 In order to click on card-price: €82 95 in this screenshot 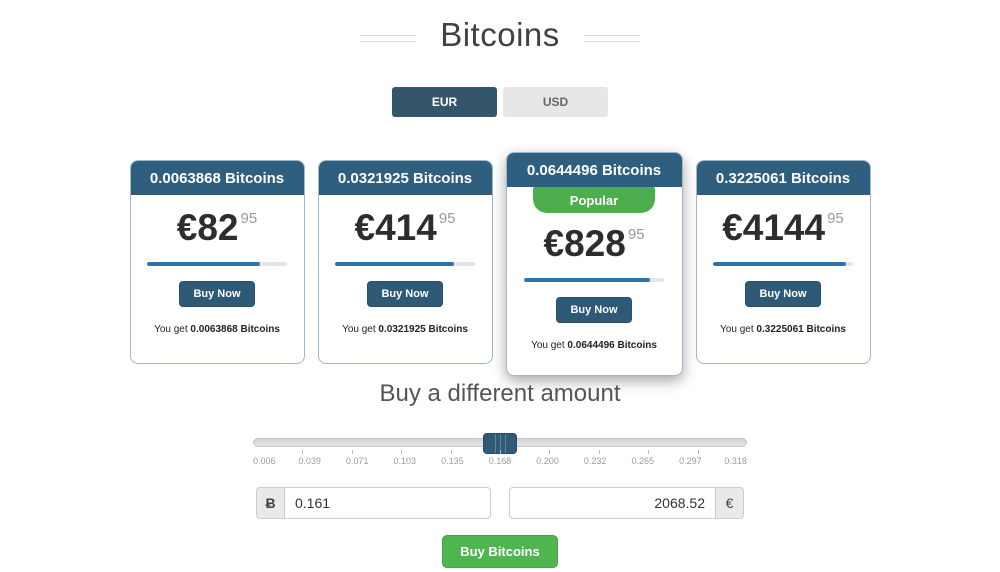, I will do `click(217, 227)`.